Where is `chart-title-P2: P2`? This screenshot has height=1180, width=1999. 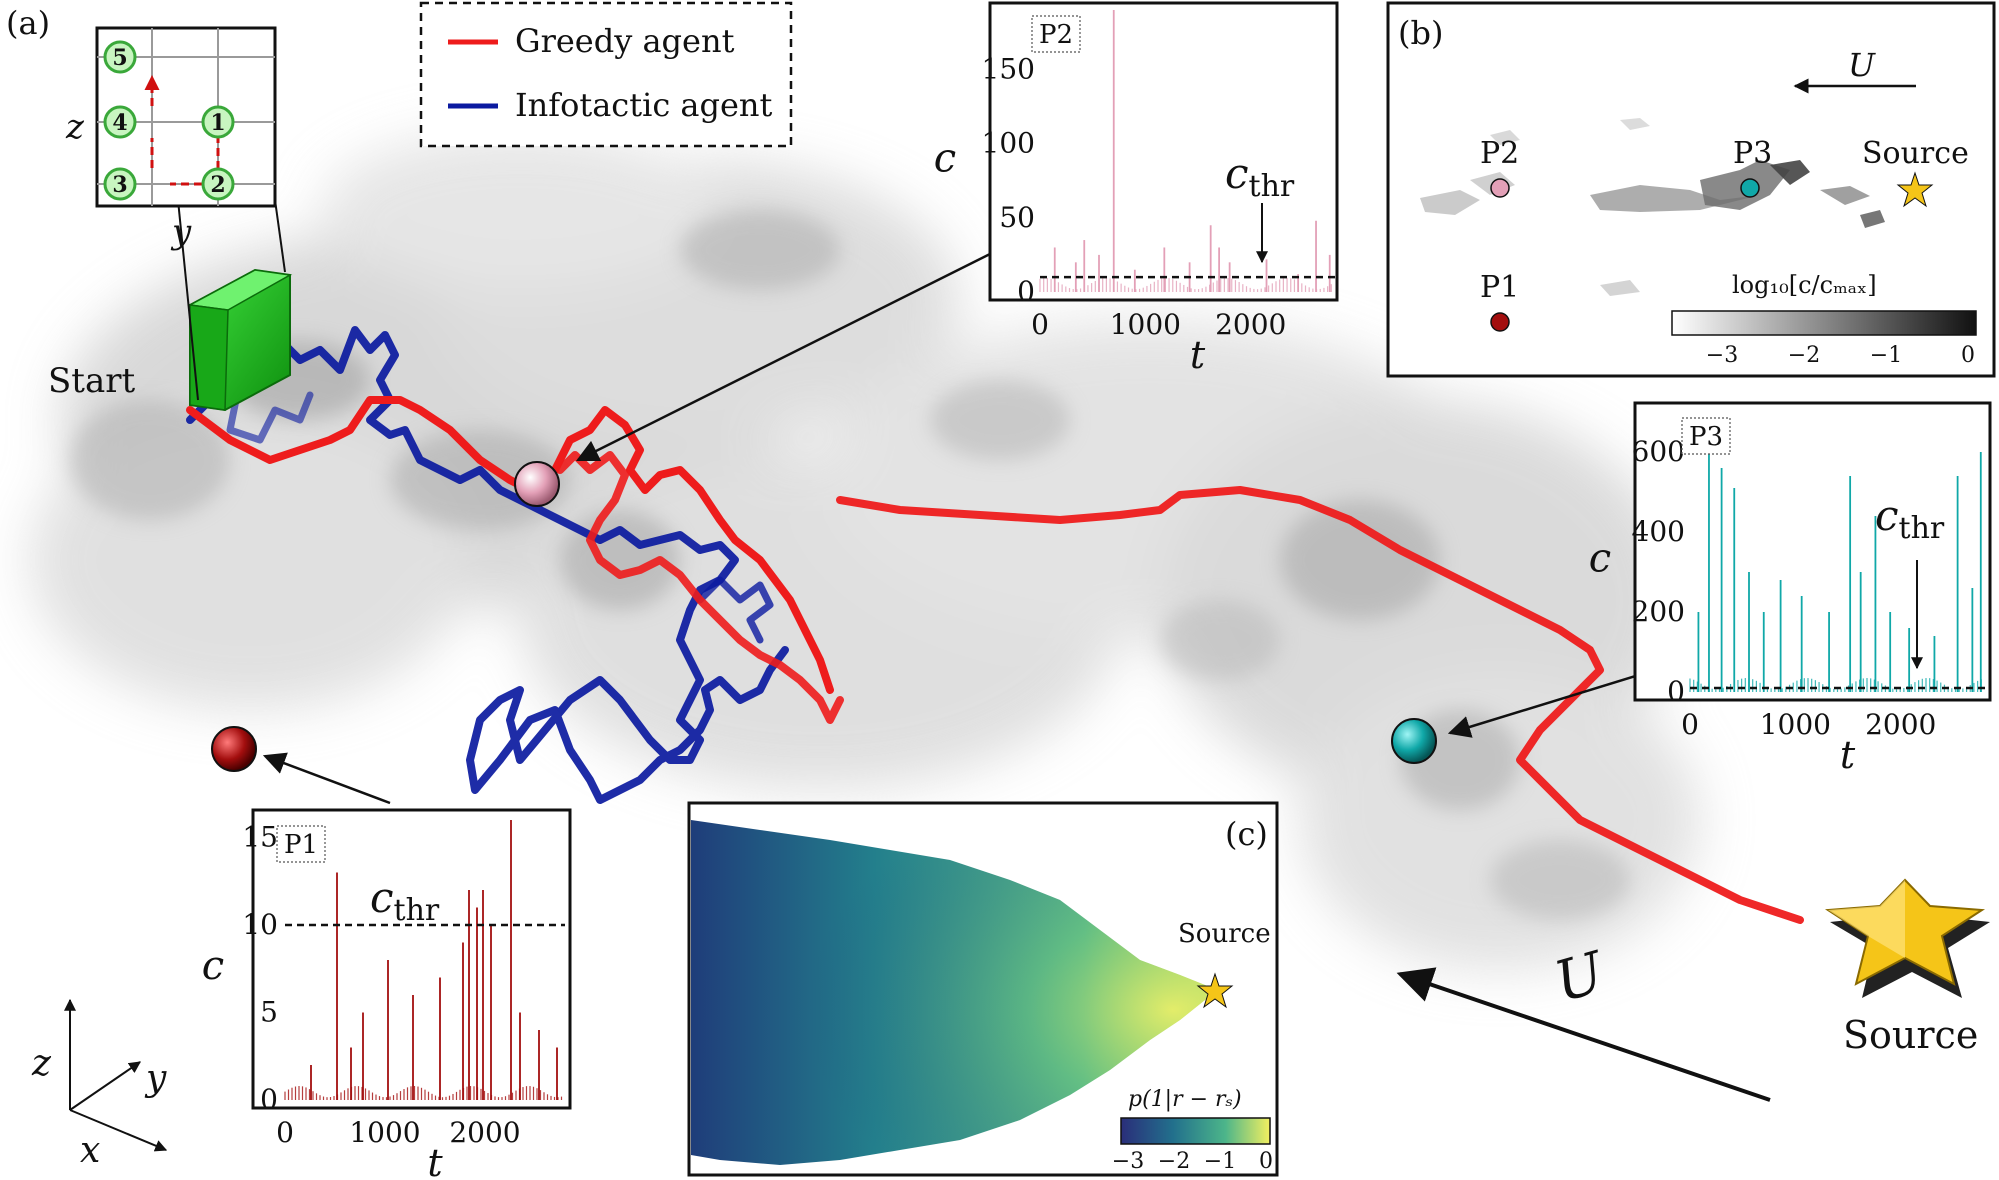
chart-title-P2: P2 is located at coordinates (1056, 35).